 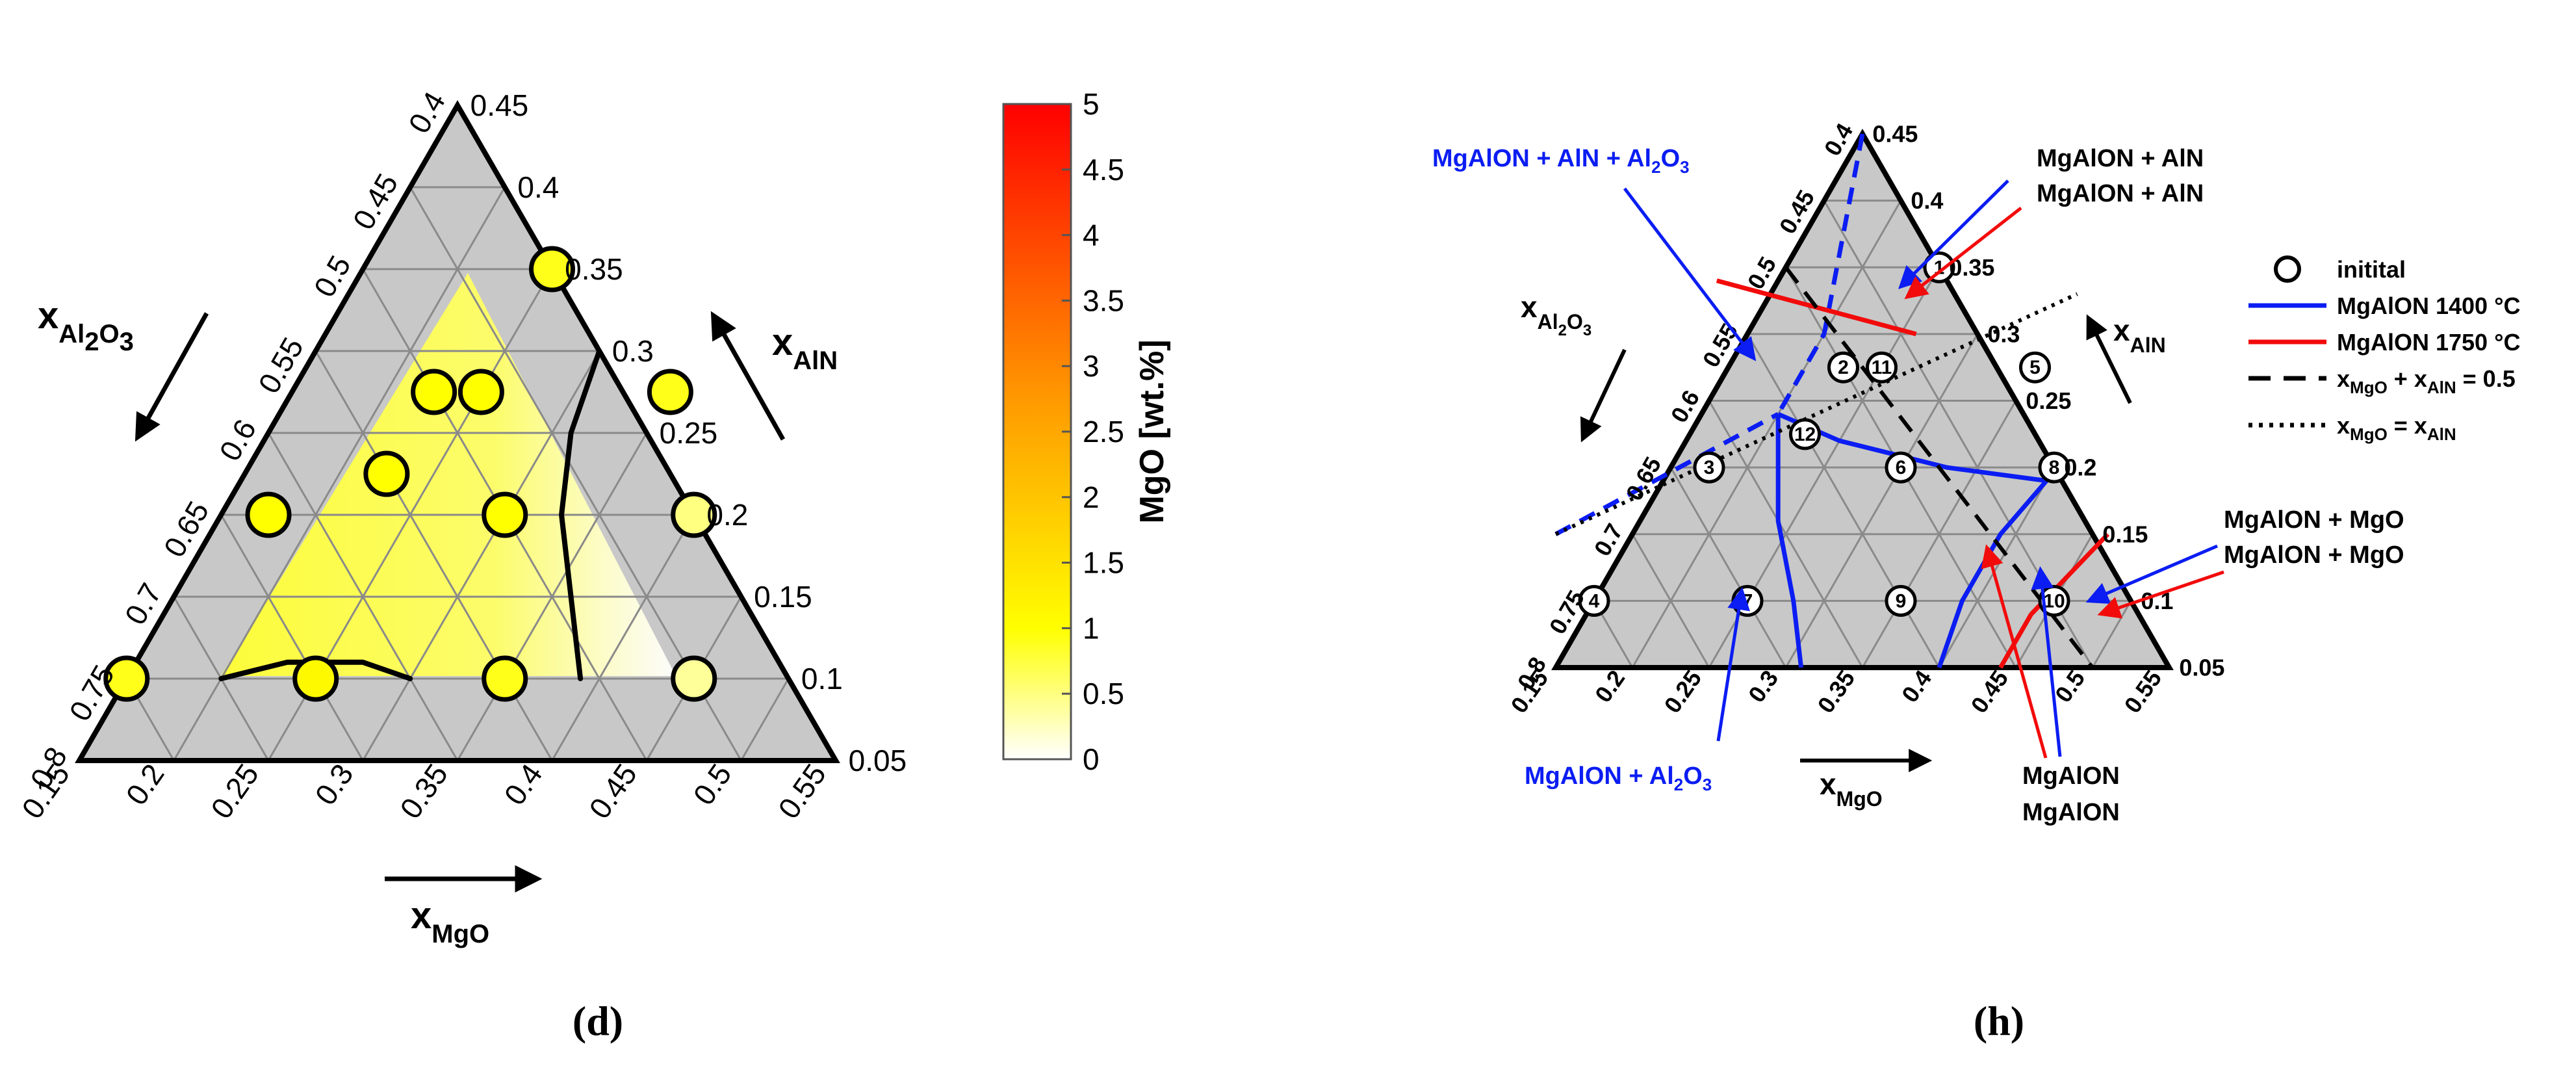 What do you see at coordinates (1092, 235) in the screenshot?
I see `colorbar-tick-label: 4` at bounding box center [1092, 235].